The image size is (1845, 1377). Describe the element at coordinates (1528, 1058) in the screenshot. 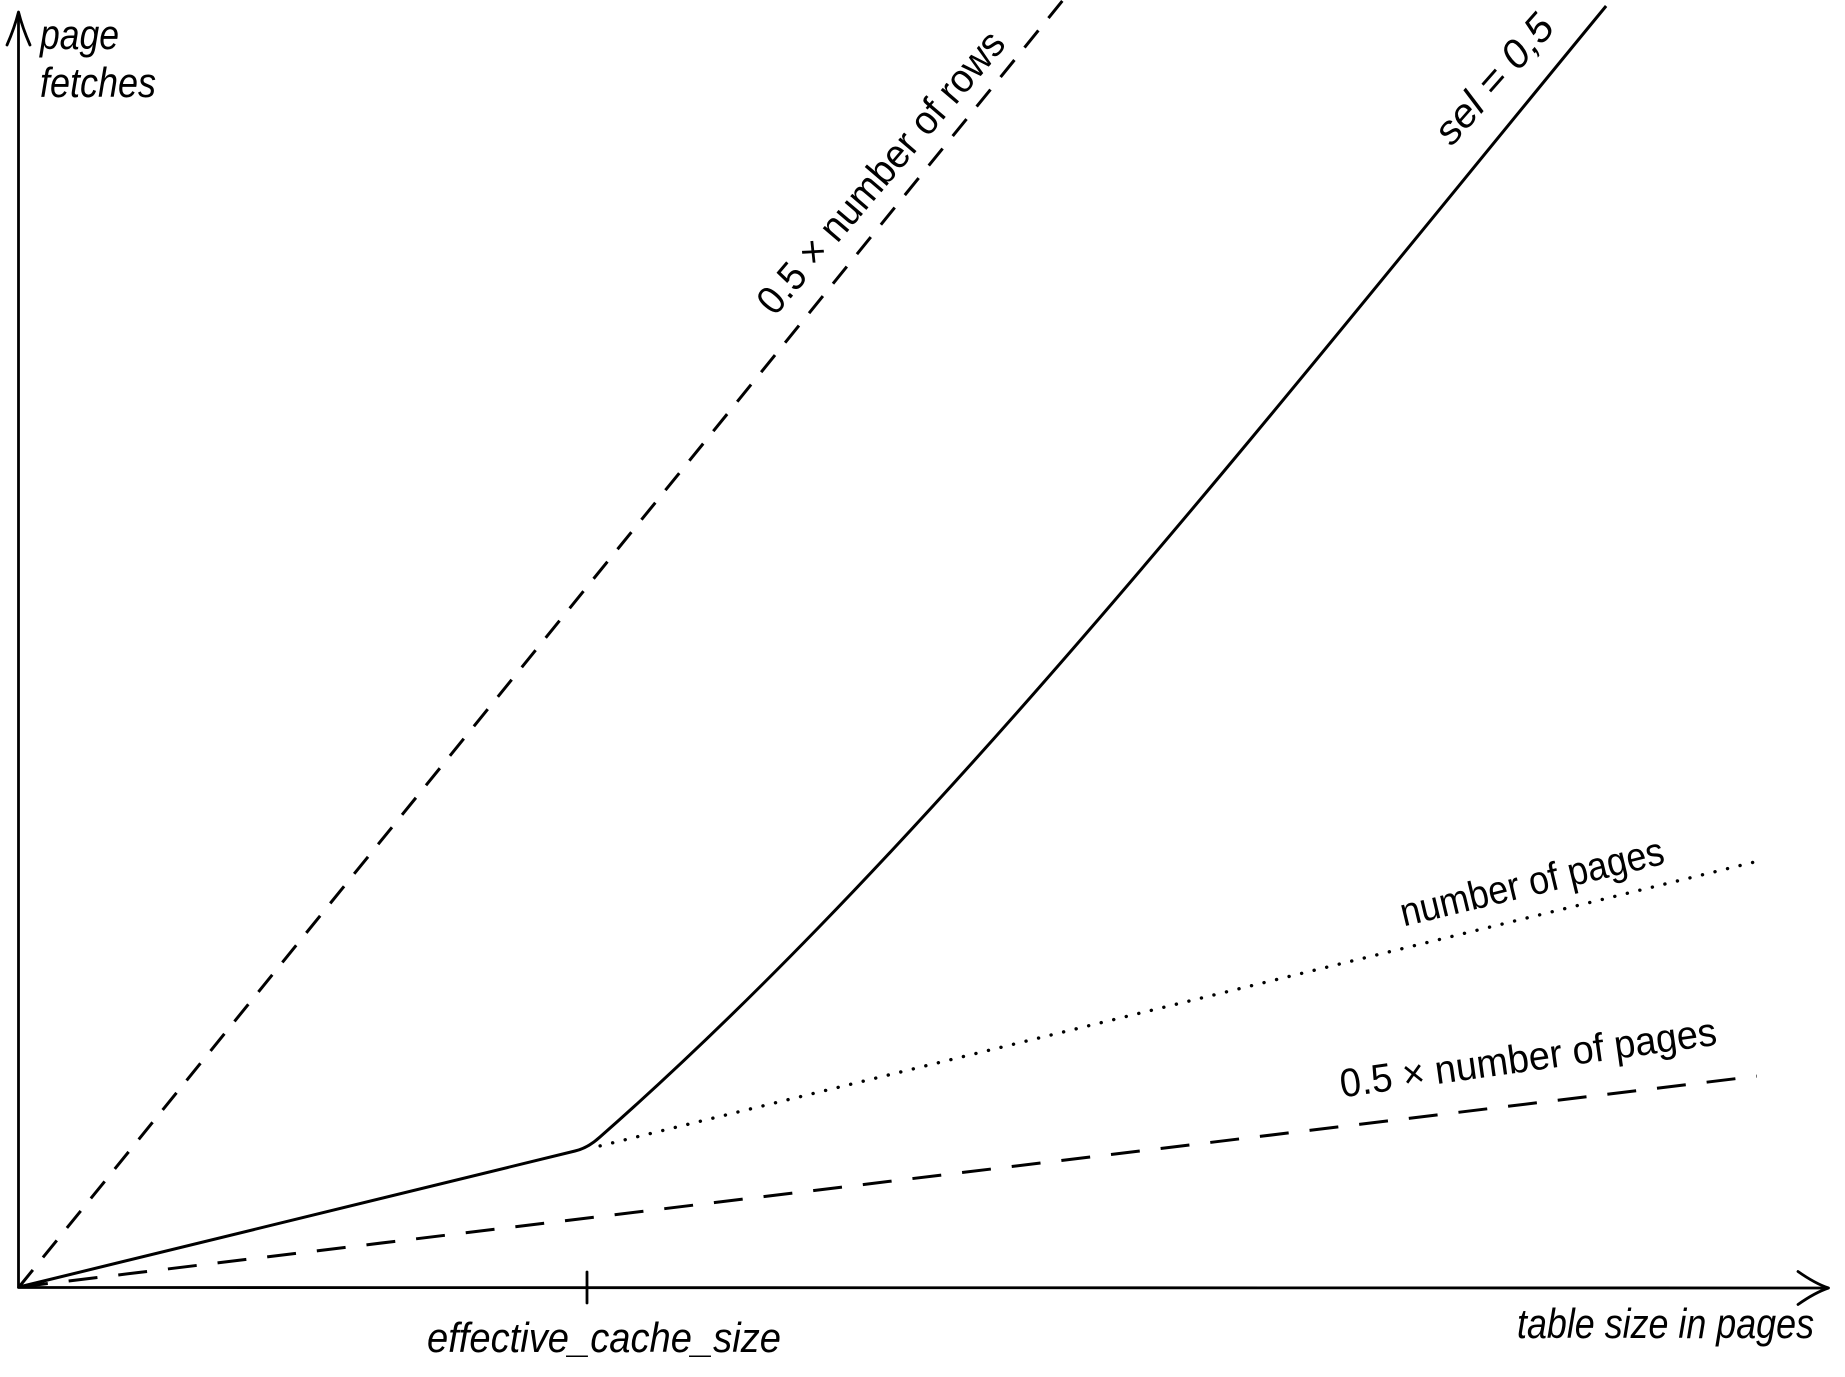

I see `label-half-pages: 0.5 × number of pages` at that location.